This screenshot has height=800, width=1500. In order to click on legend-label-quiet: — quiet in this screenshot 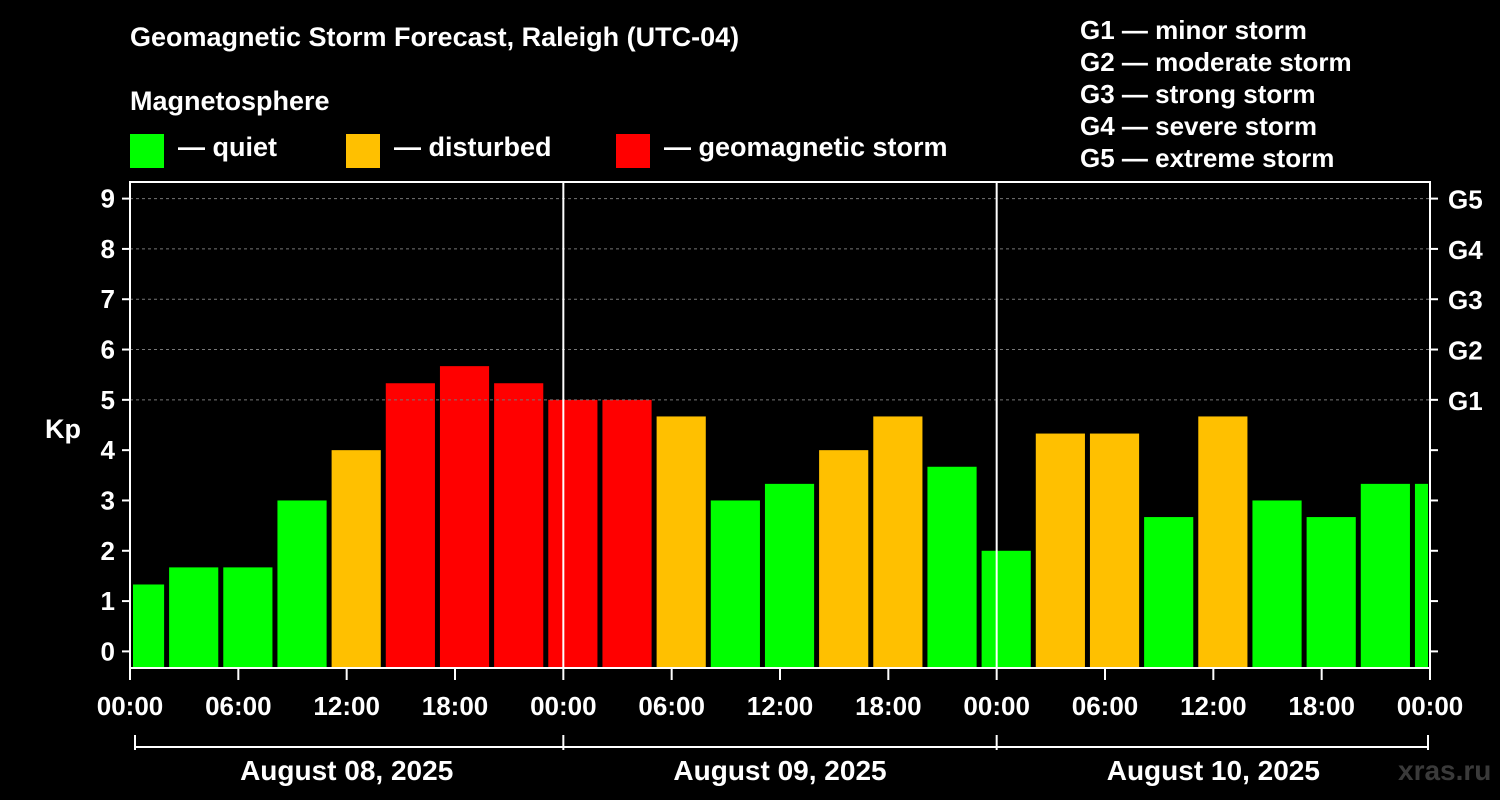, I will do `click(227, 147)`.